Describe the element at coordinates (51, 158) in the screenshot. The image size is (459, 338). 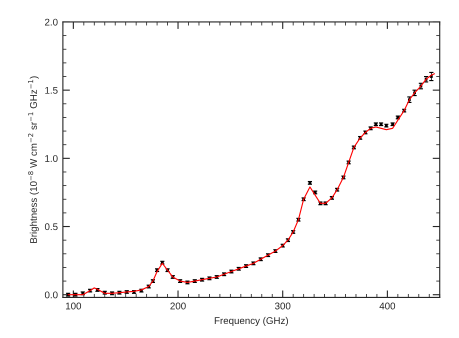
I see `y-tick-label: 1.0` at that location.